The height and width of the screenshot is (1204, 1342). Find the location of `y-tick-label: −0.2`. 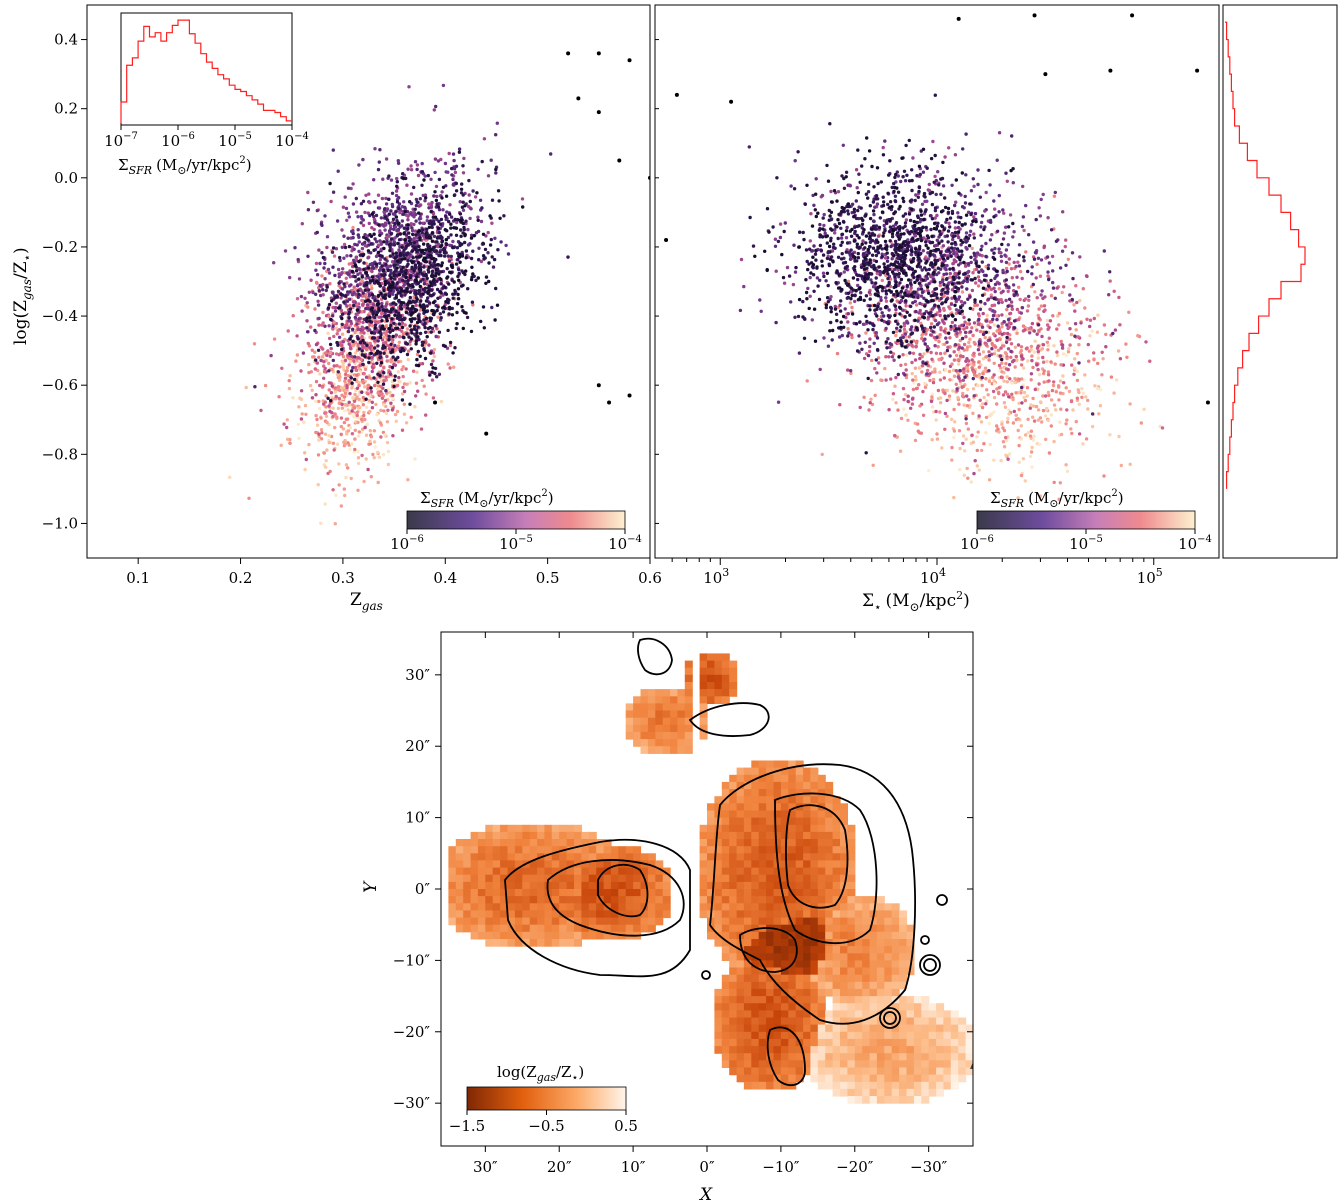

y-tick-label: −0.2 is located at coordinates (60, 247).